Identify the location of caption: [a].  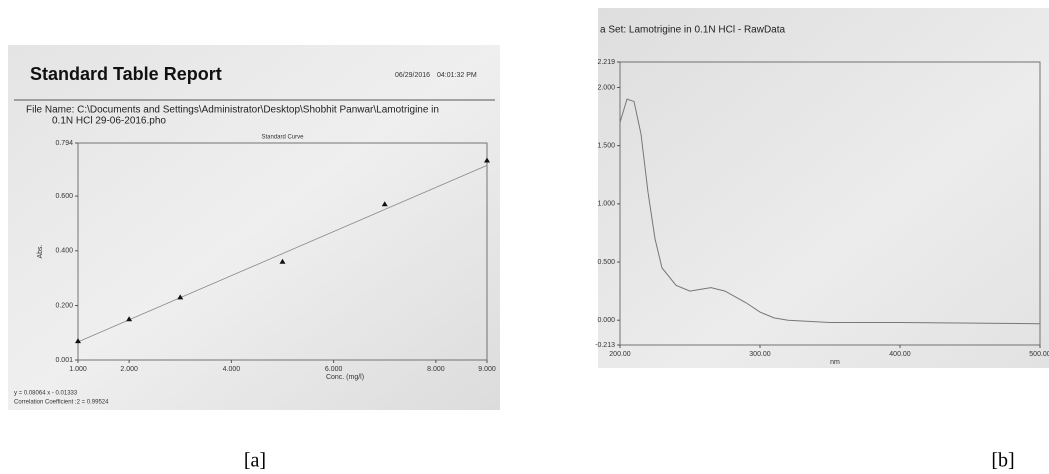
(255, 461).